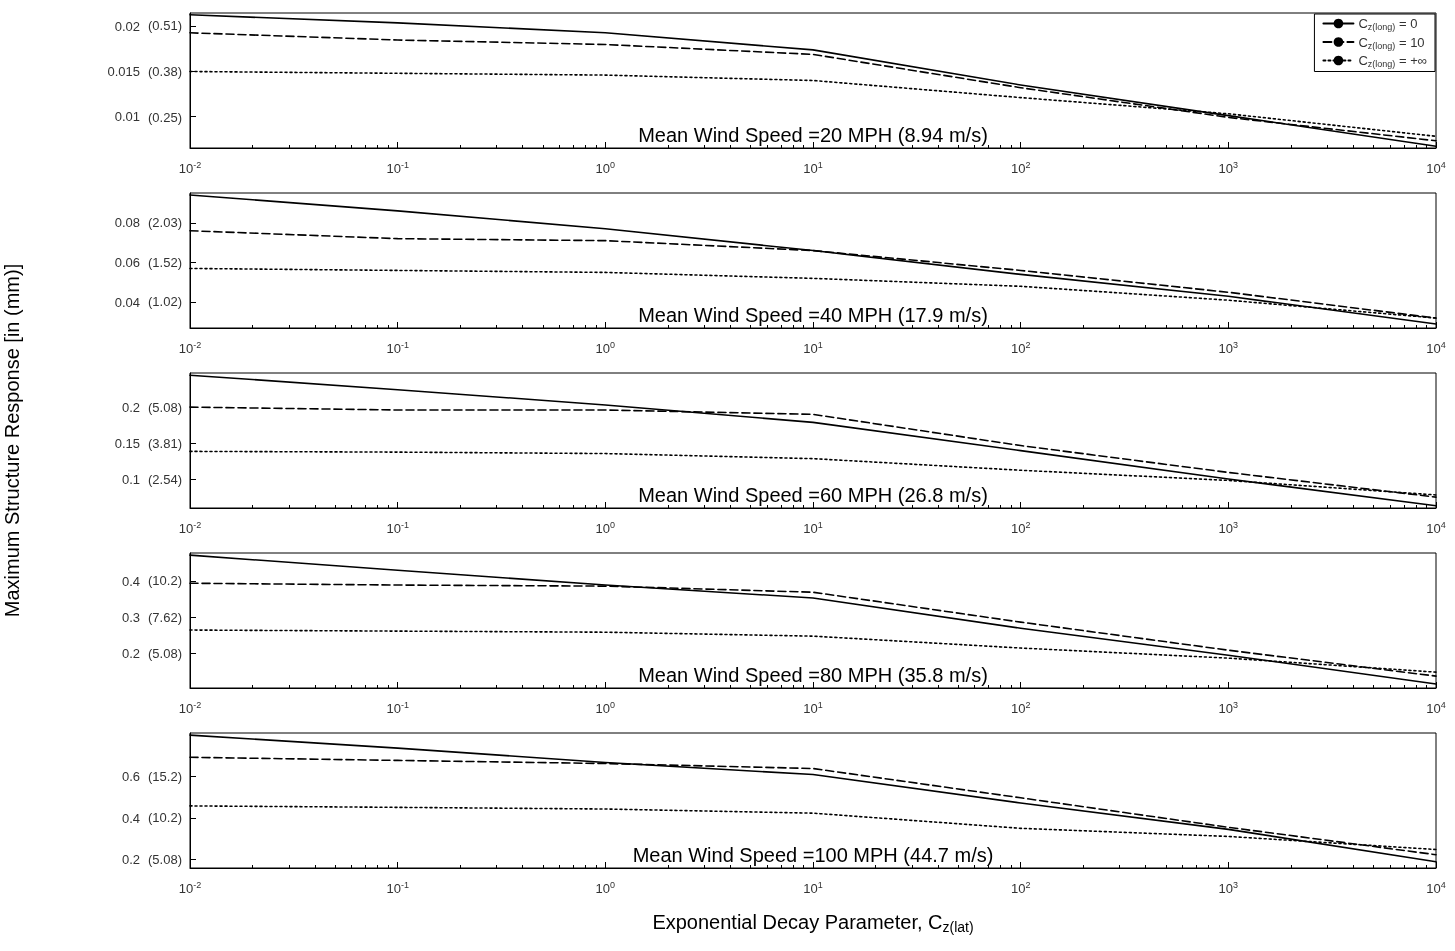 This screenshot has height=951, width=1455. I want to click on annotation: Mean Wind Speed =60 MPH (26.8 m/s), so click(813, 495).